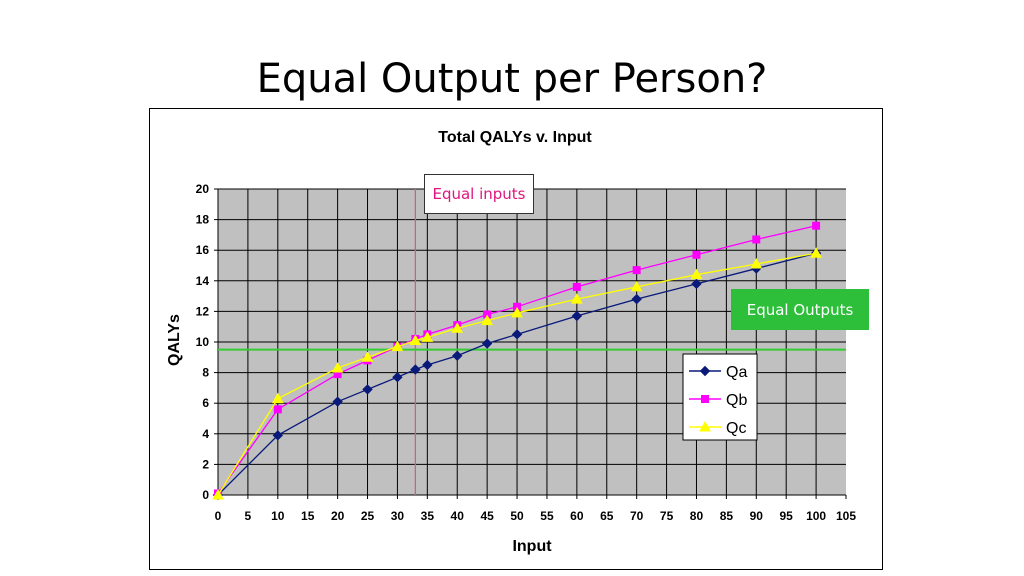 The image size is (1024, 576). What do you see at coordinates (577, 516) in the screenshot?
I see `x-tick-label: 60` at bounding box center [577, 516].